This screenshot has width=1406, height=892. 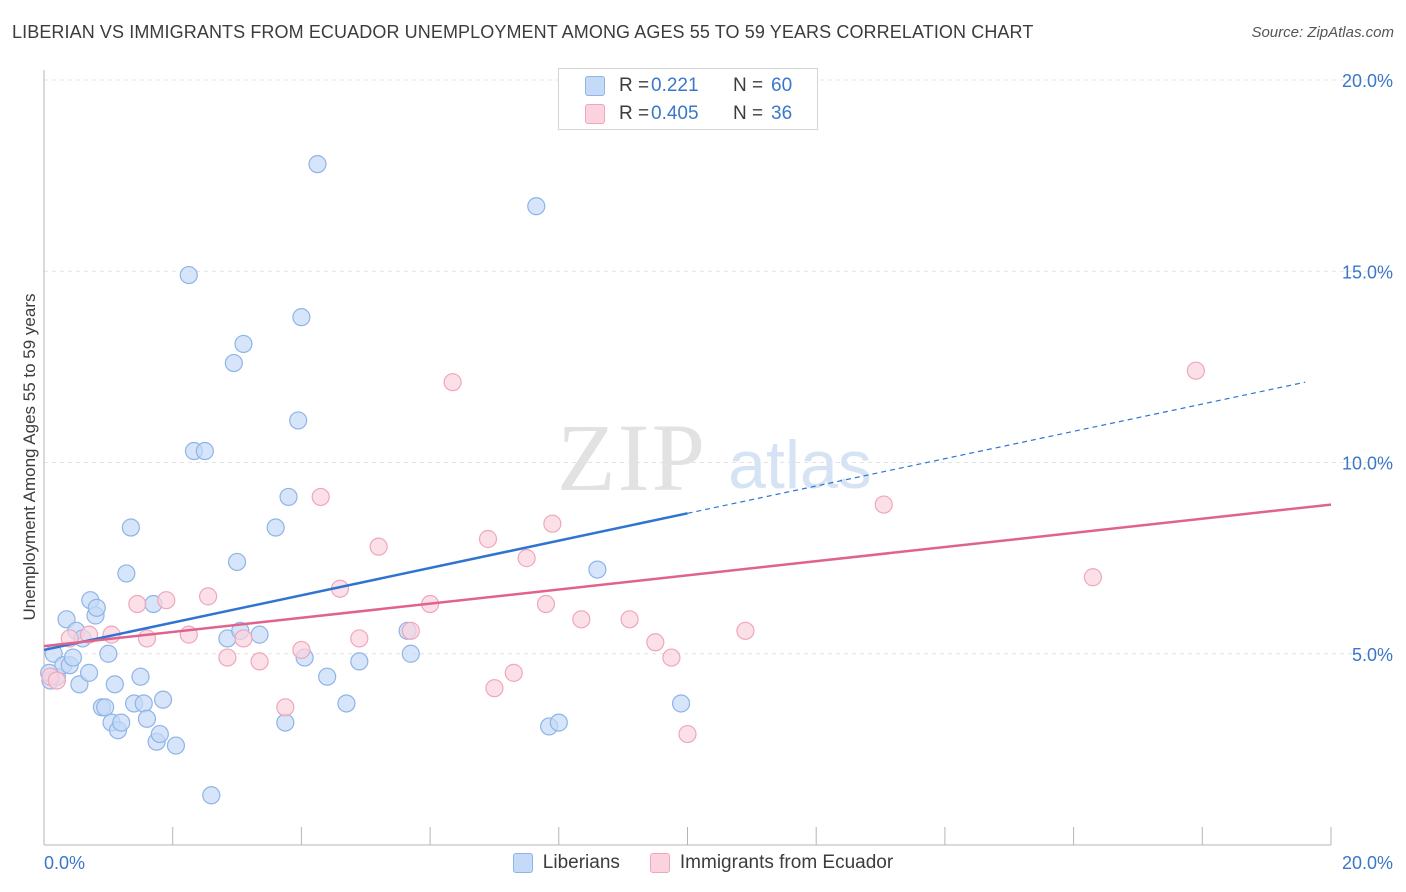 I want to click on liberians-trend-line-extension, so click(x=996, y=447).